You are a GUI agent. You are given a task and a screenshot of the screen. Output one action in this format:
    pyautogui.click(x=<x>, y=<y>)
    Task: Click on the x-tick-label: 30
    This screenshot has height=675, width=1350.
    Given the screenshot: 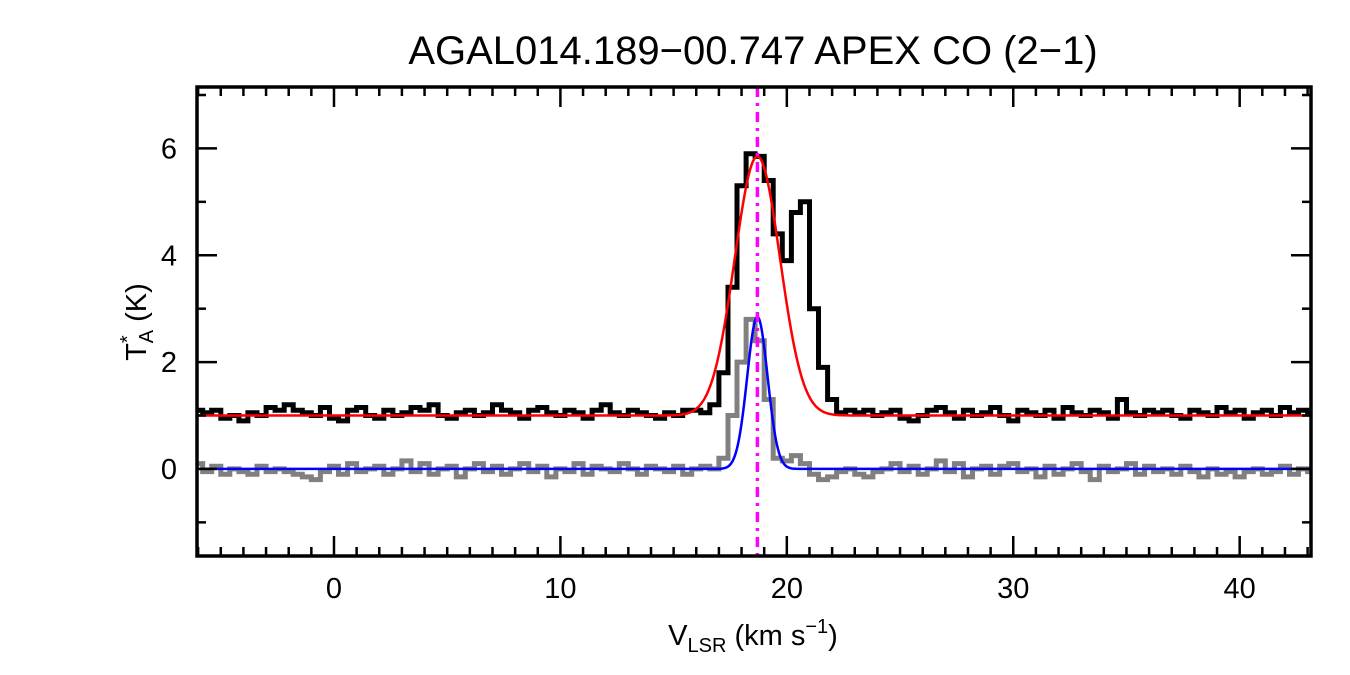 What is the action you would take?
    pyautogui.click(x=1013, y=589)
    